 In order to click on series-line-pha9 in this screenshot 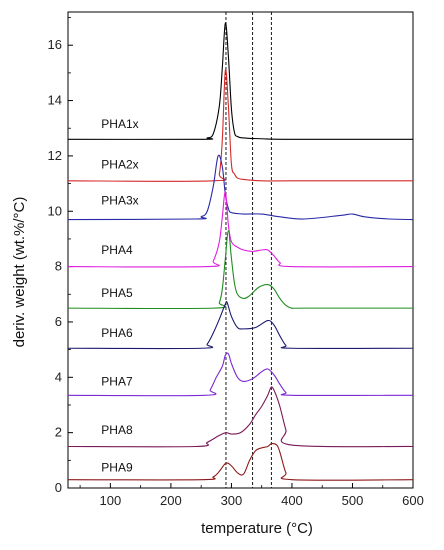, I will do `click(240, 462)`.